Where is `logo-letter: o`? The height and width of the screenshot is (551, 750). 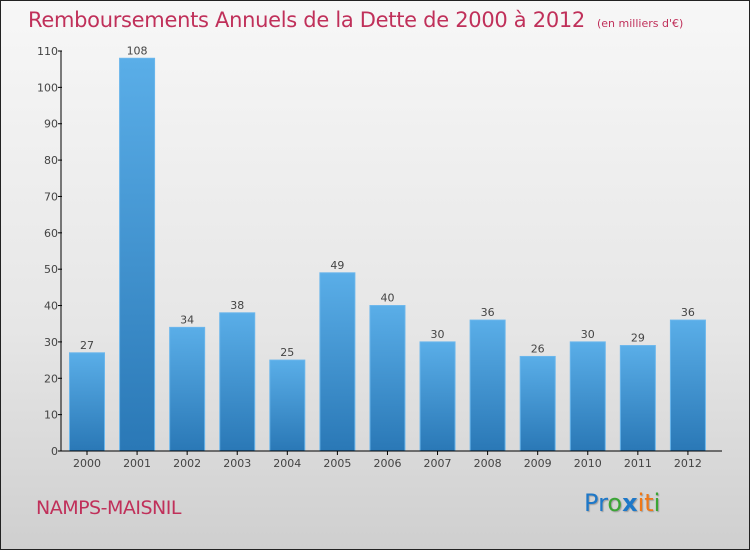 logo-letter: o is located at coordinates (615, 503).